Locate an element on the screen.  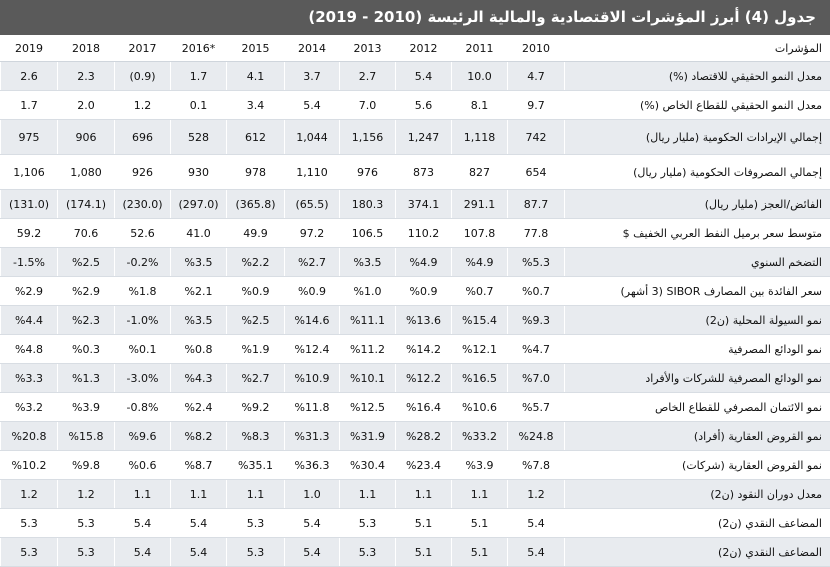
table-cell: %11.1 is located at coordinates (368, 320).